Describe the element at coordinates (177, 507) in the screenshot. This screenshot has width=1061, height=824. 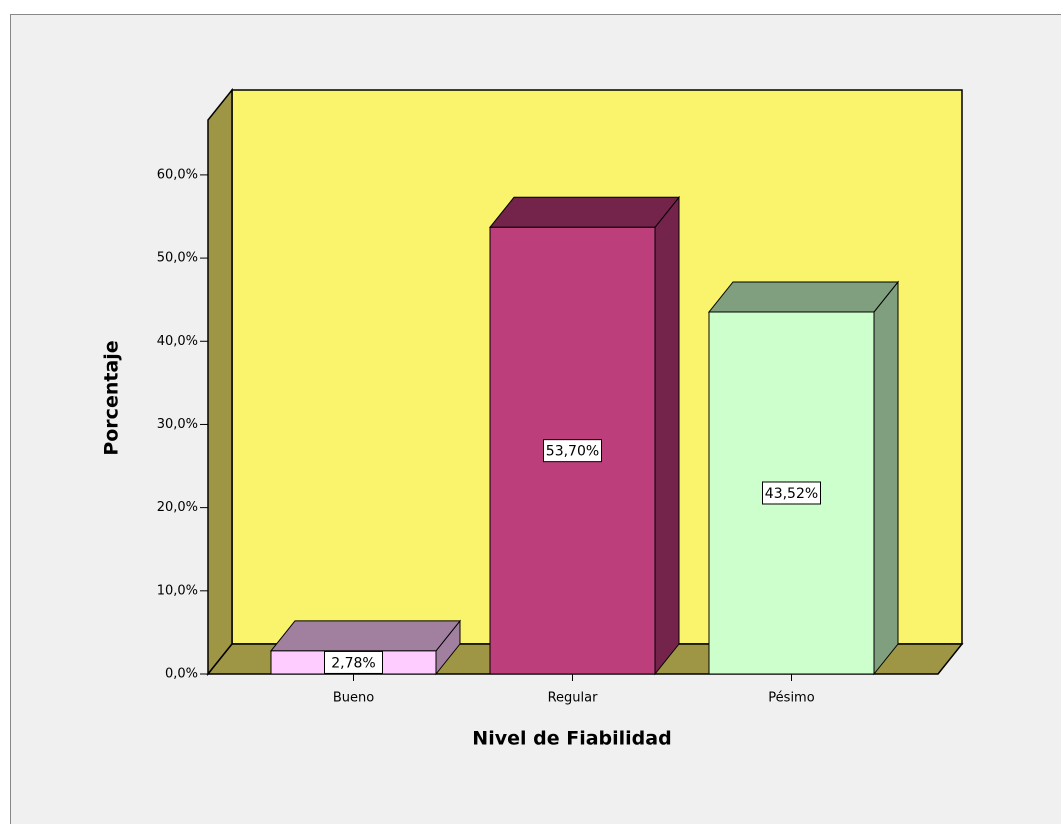
I see `y-tick-label: 20,0%` at that location.